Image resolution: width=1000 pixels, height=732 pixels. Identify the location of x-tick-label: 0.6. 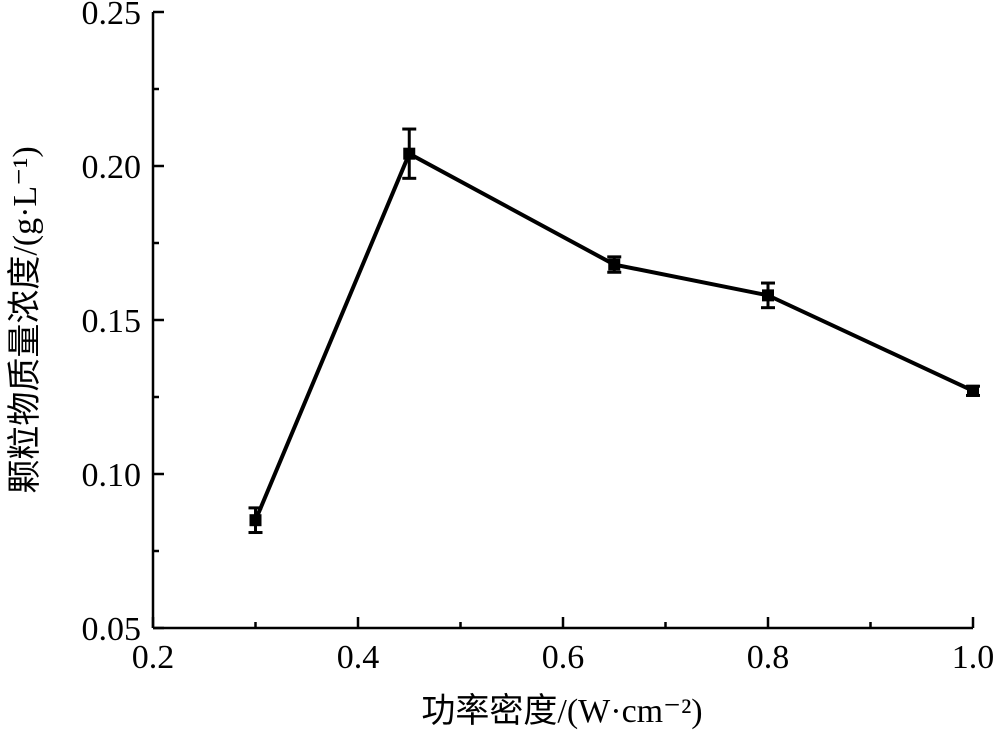
(563, 657).